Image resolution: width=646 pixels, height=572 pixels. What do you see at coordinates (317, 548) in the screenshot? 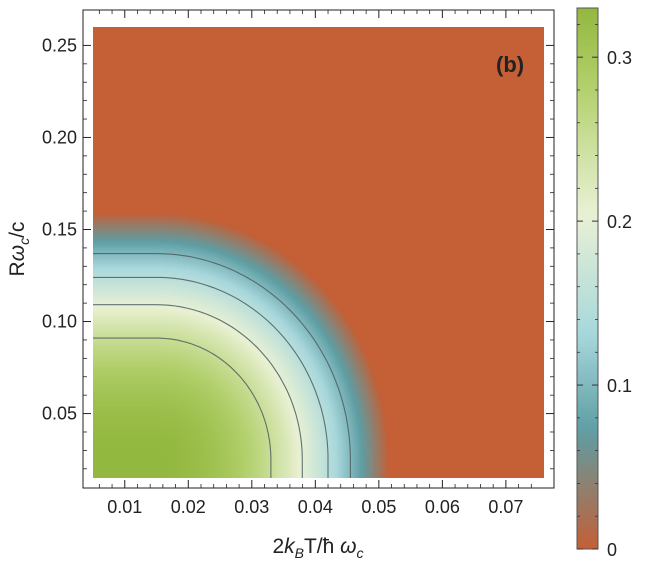
I see `x-axis-label: 2kBT/ħ ωc` at bounding box center [317, 548].